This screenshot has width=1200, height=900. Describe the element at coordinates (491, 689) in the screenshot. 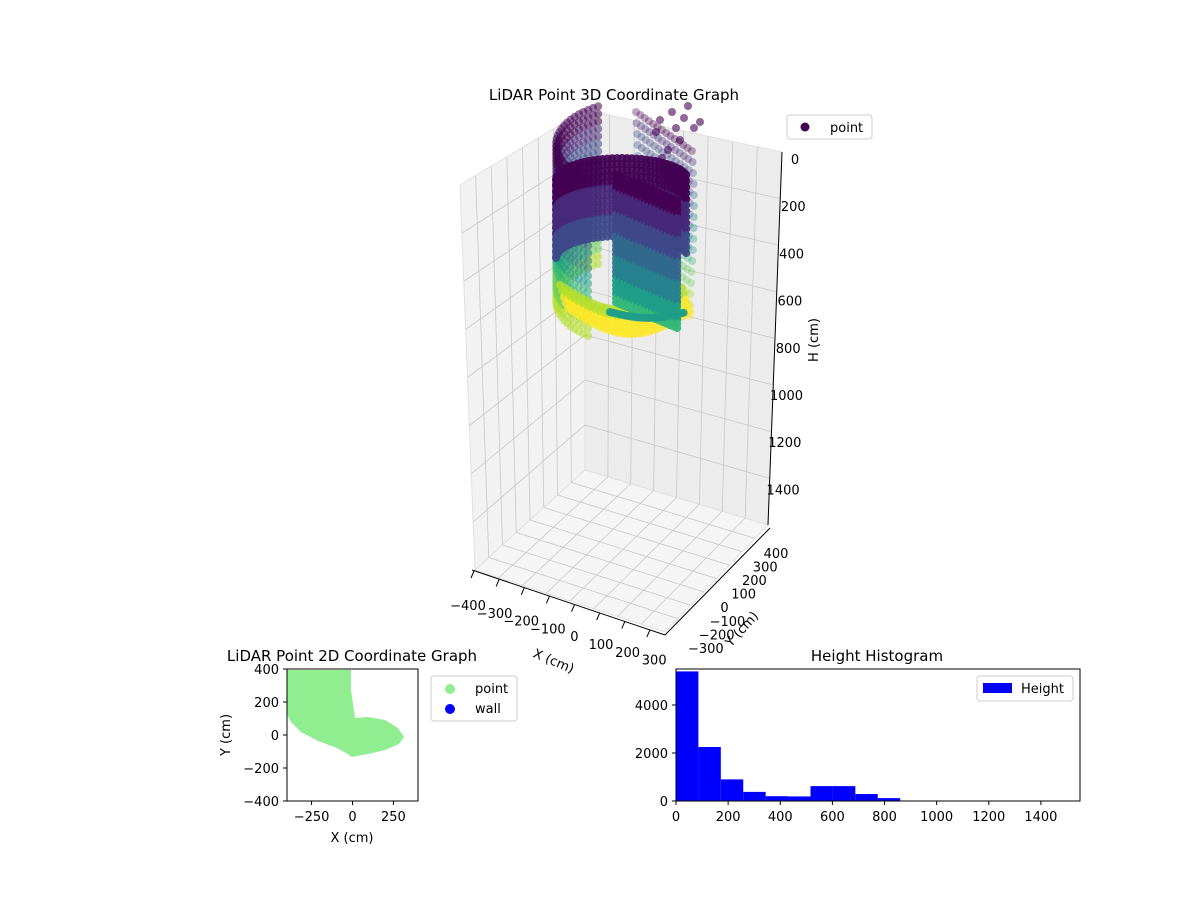

I see `legend-2d-label-point: point` at that location.